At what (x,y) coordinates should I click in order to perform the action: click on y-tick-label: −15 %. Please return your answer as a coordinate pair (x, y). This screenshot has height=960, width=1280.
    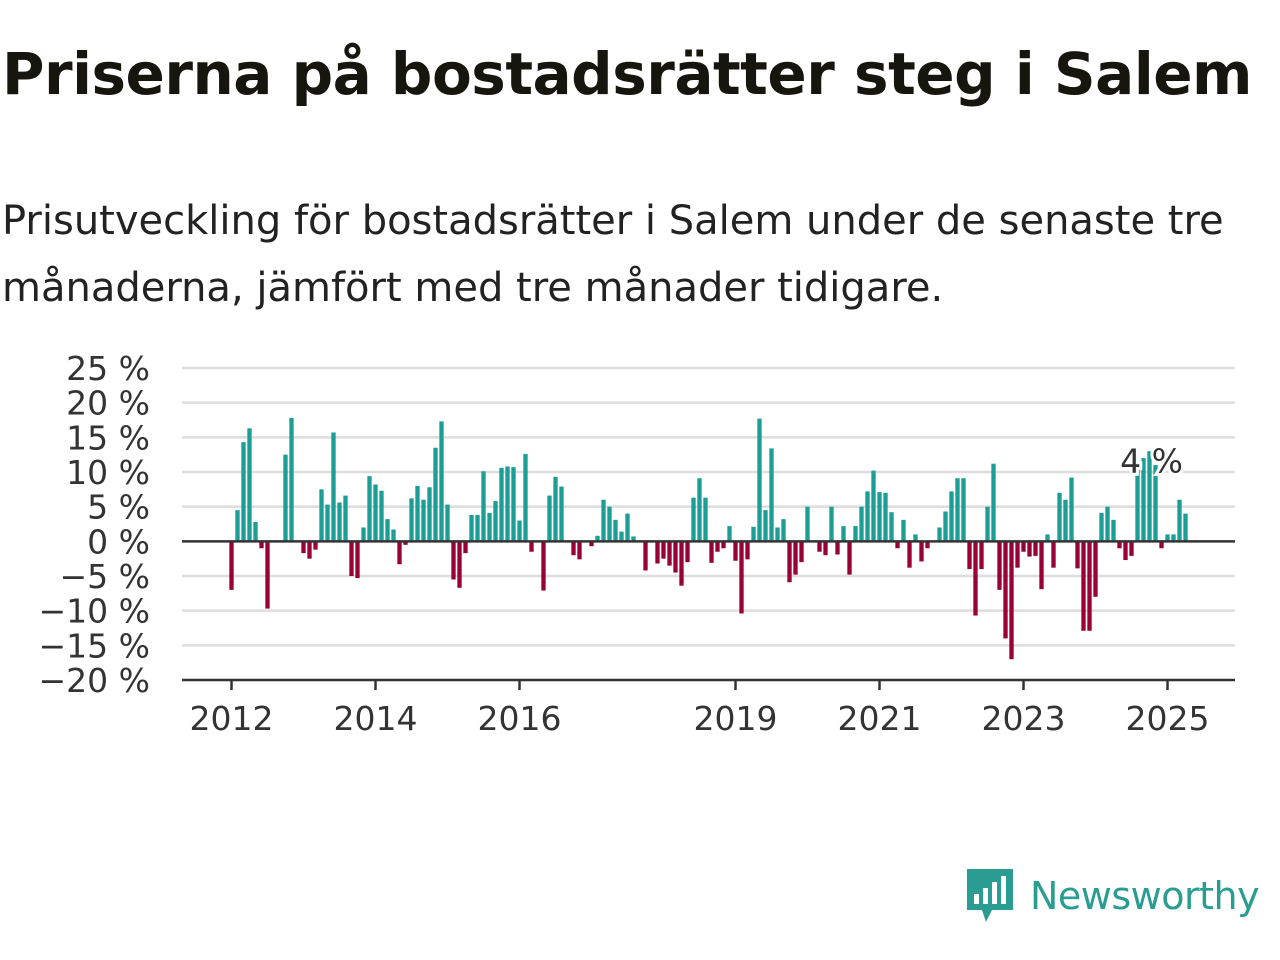
    Looking at the image, I should click on (95, 645).